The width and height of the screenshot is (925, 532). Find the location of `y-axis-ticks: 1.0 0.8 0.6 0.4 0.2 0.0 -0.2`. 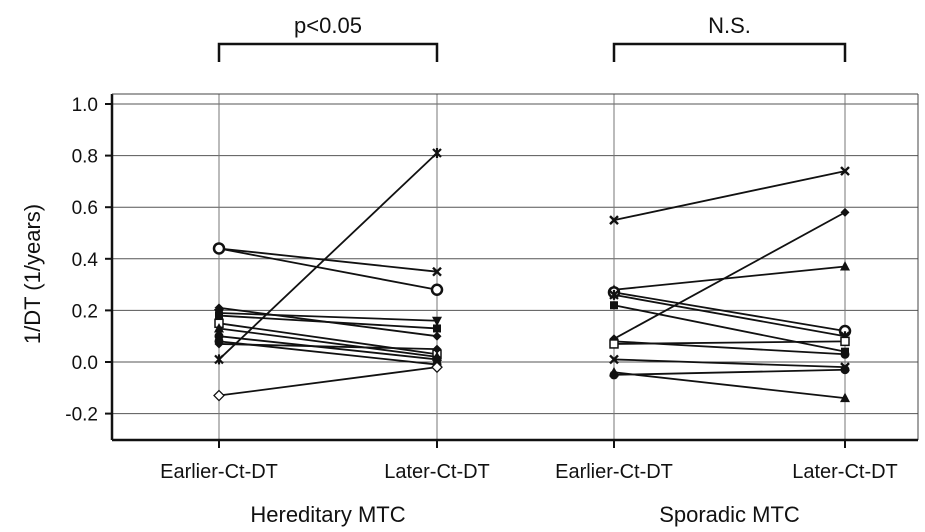

y-axis-ticks: 1.0 0.8 0.6 0.4 0.2 0.0 -0.2 is located at coordinates (88, 260).